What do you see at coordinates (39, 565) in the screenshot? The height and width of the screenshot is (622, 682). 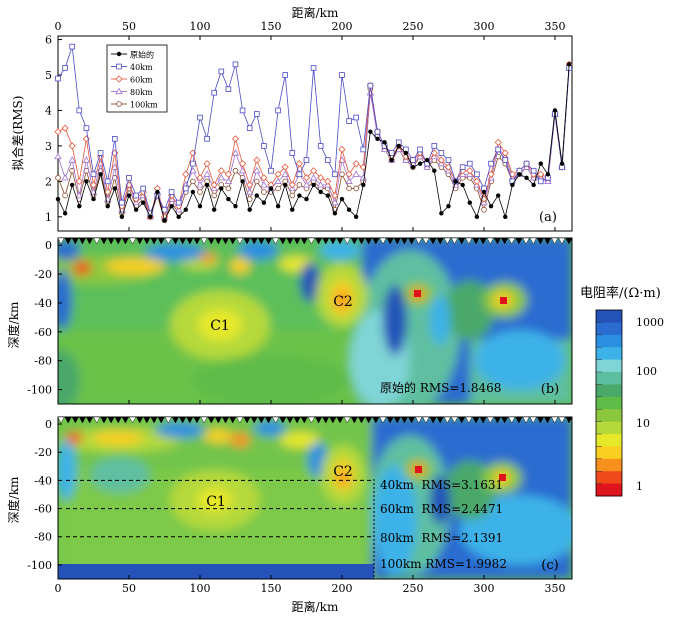 I see `panel-c-ytick-label: -100` at bounding box center [39, 565].